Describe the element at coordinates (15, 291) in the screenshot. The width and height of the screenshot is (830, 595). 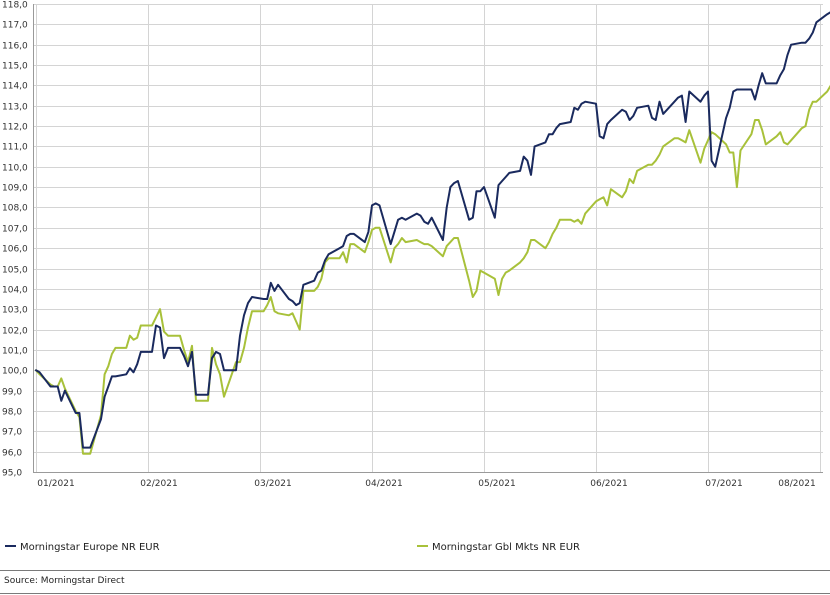
I see `y-tick-label: 104,0` at that location.